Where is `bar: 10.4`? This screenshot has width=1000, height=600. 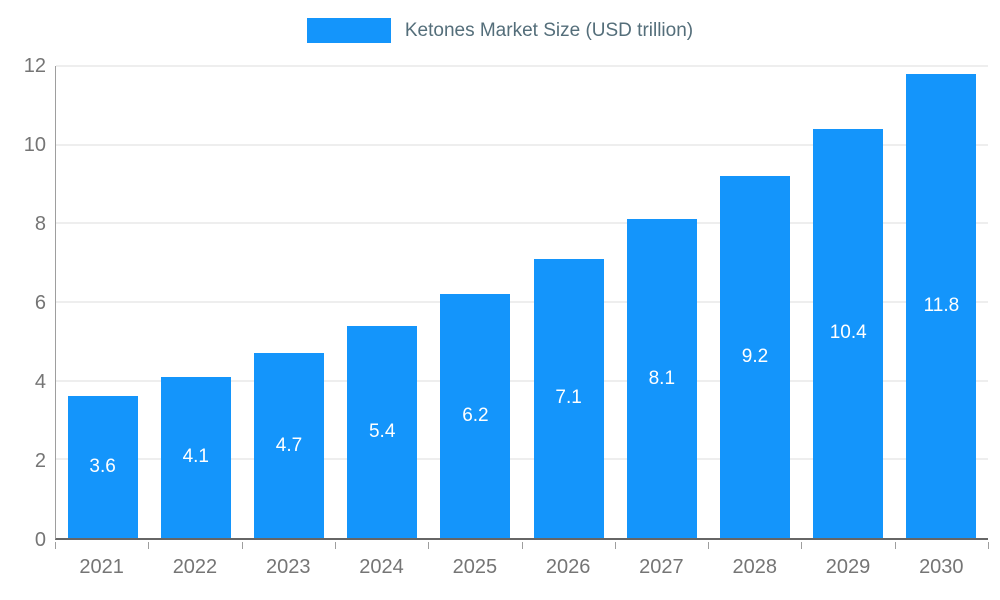
bar: 10.4 is located at coordinates (848, 333).